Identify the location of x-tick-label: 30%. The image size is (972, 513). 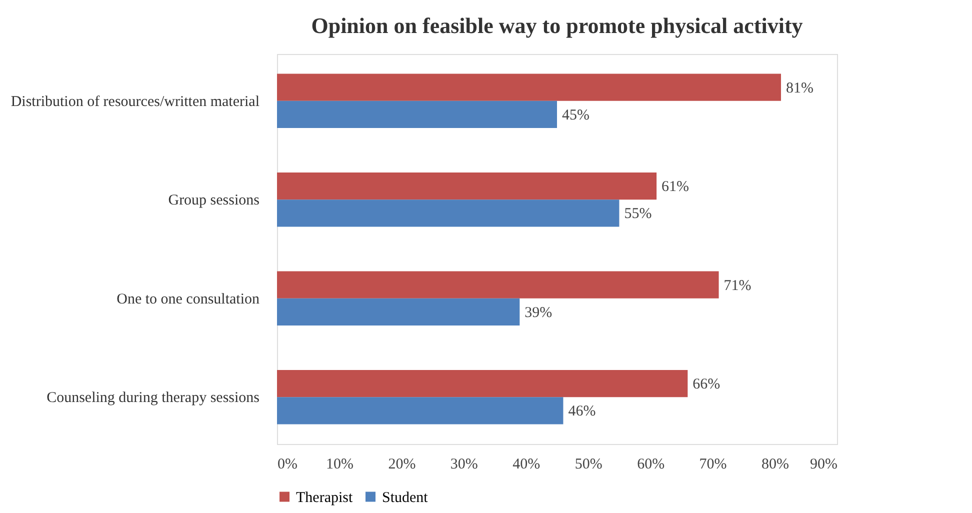
(464, 464).